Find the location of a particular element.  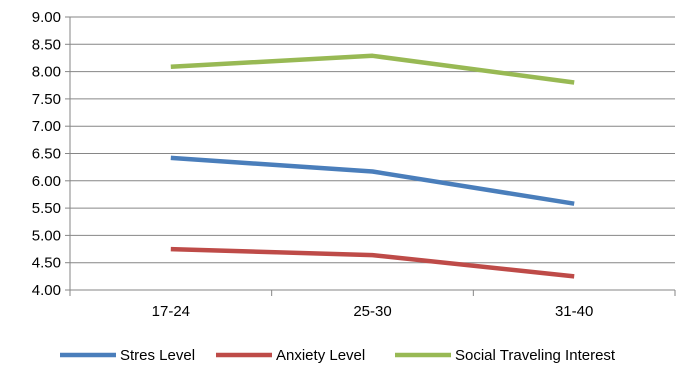

y-tick-label: 5.00 is located at coordinates (46, 235).